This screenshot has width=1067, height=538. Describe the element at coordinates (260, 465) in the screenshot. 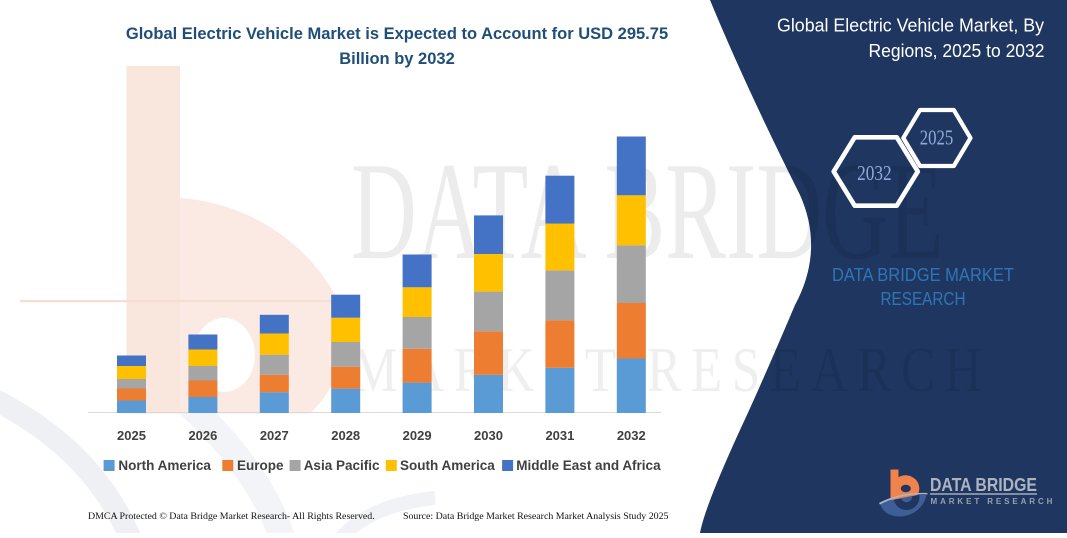

I see `svg-text: Europe` at that location.